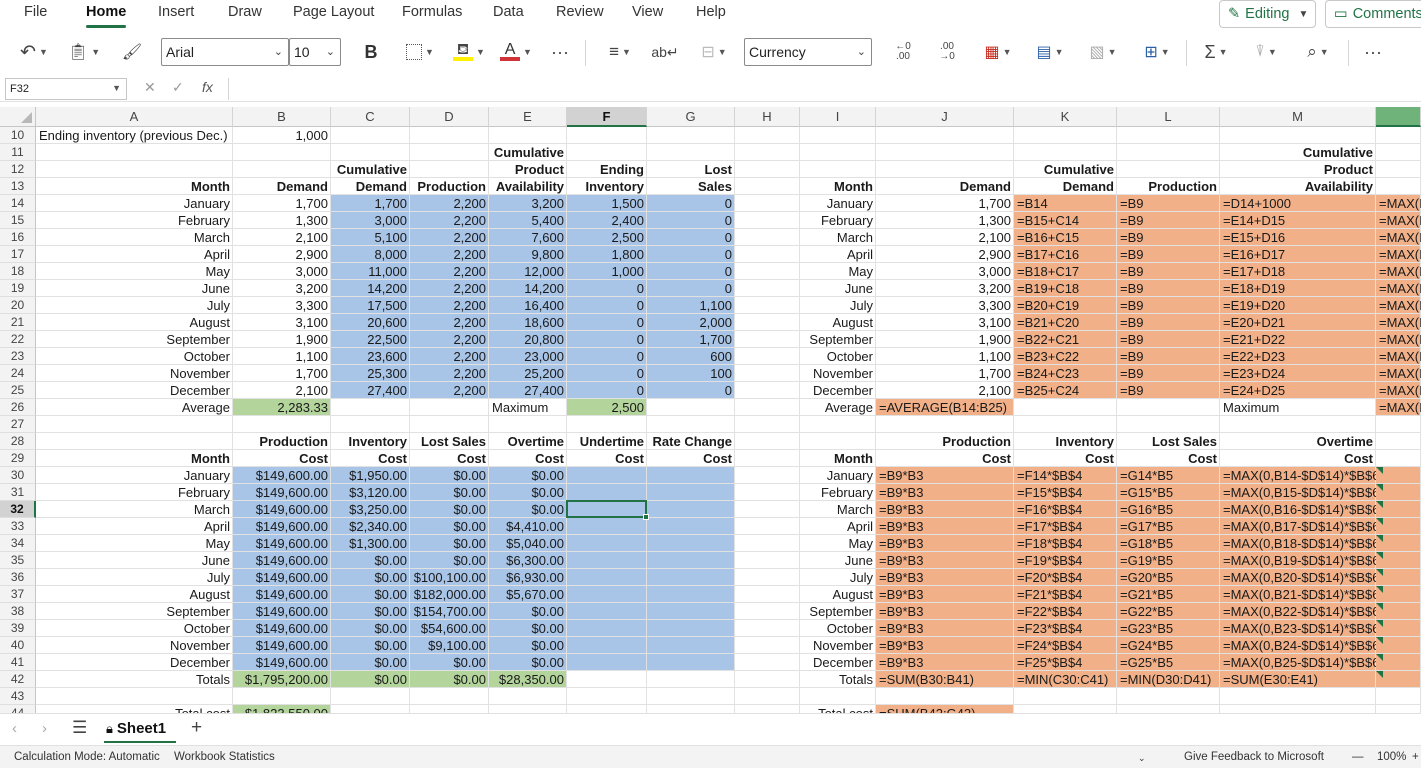  Describe the element at coordinates (18, 628) in the screenshot. I see `row-header: 39` at that location.